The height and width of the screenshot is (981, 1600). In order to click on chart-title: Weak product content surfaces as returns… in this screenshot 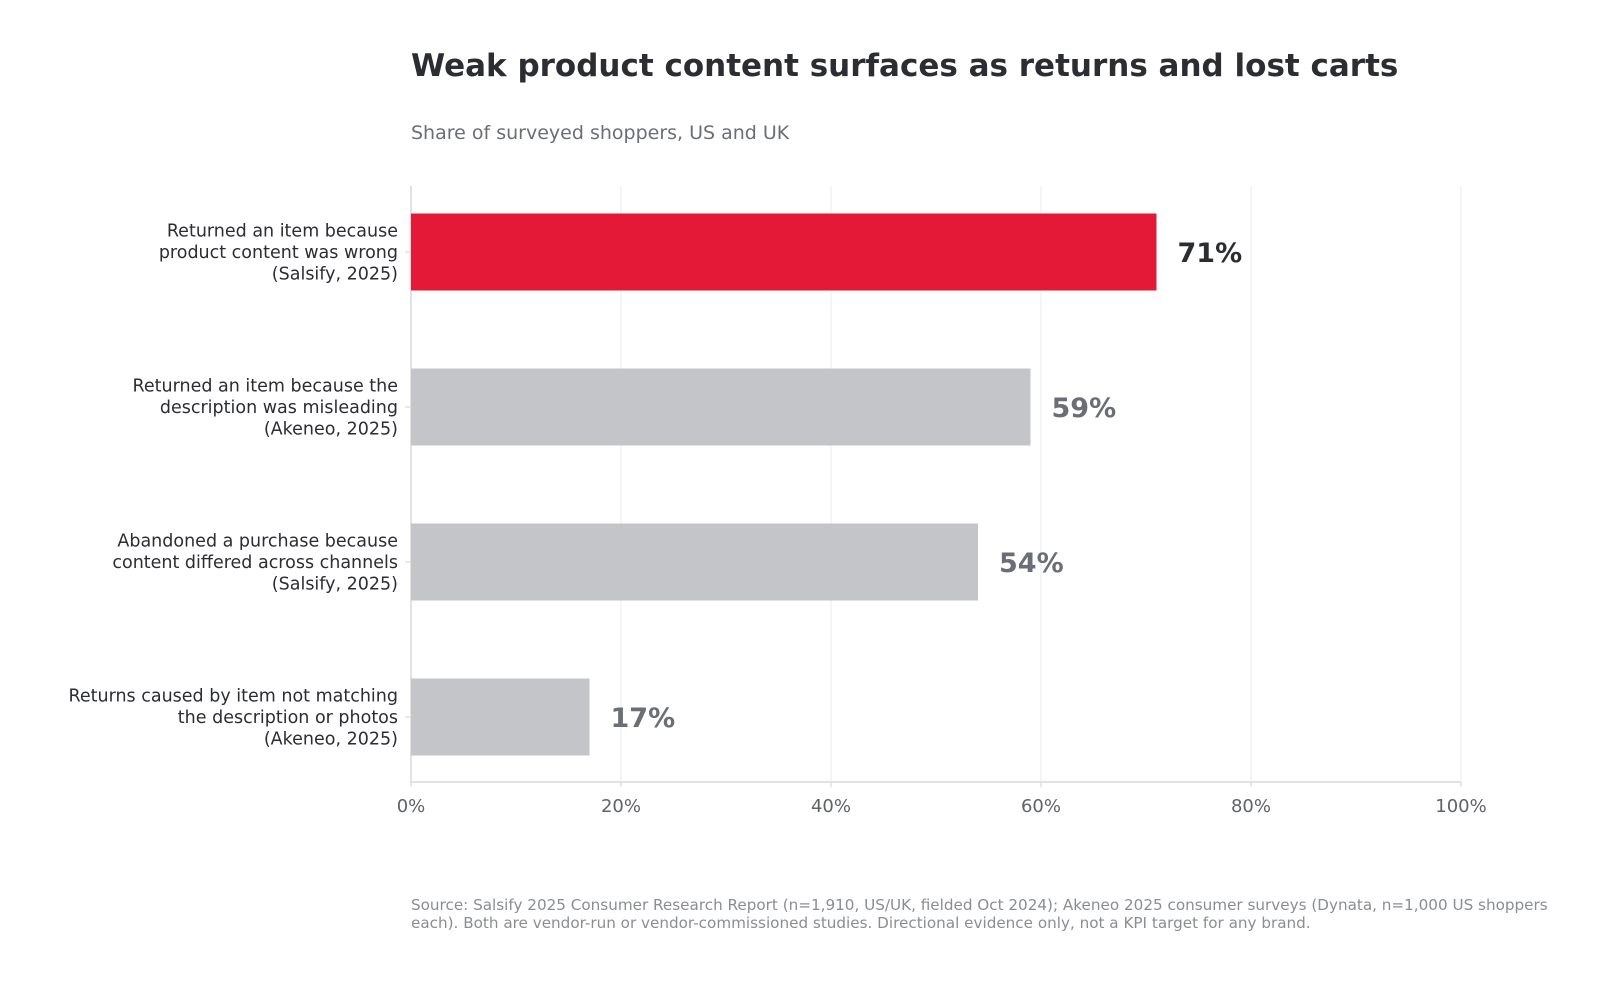, I will do `click(905, 66)`.